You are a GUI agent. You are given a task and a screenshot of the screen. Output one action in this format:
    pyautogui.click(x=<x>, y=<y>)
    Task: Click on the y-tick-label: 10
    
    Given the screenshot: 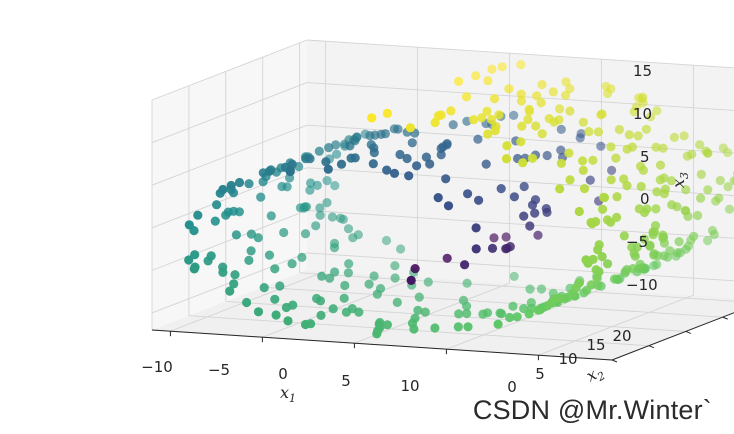 What is the action you would take?
    pyautogui.click(x=567, y=359)
    